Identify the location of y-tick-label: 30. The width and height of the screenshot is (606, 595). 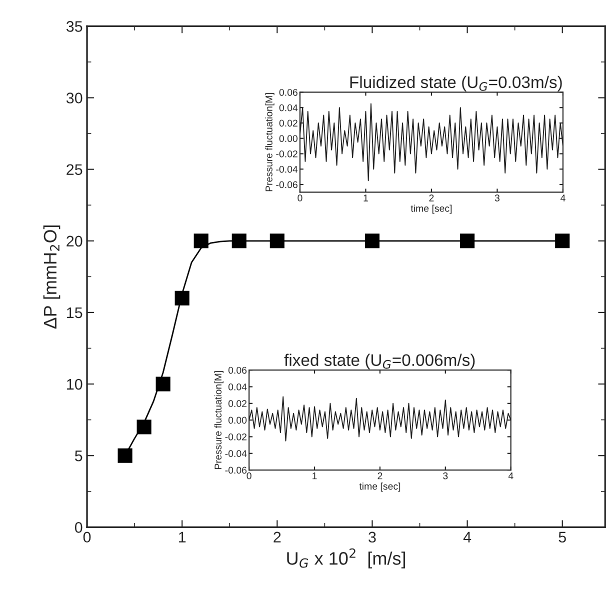
(74, 98).